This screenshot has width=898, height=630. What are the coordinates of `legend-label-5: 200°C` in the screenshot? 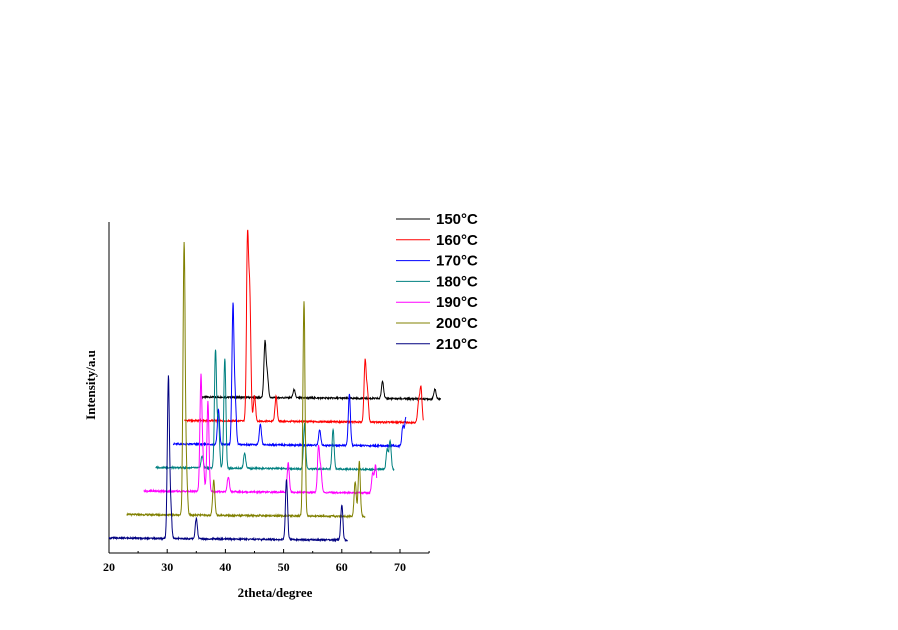 It's located at (457, 323).